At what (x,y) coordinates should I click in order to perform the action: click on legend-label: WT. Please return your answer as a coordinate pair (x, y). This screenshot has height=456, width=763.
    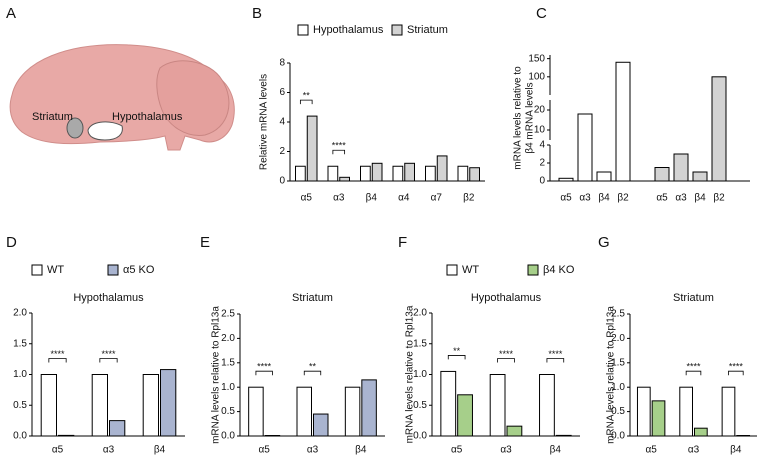
    Looking at the image, I should click on (55, 270).